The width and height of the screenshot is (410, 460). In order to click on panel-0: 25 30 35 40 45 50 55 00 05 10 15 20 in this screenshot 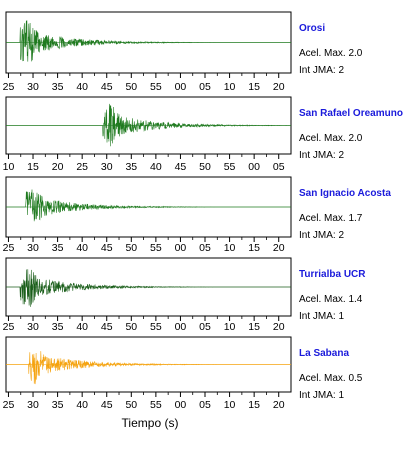, I will do `click(147, 52)`.